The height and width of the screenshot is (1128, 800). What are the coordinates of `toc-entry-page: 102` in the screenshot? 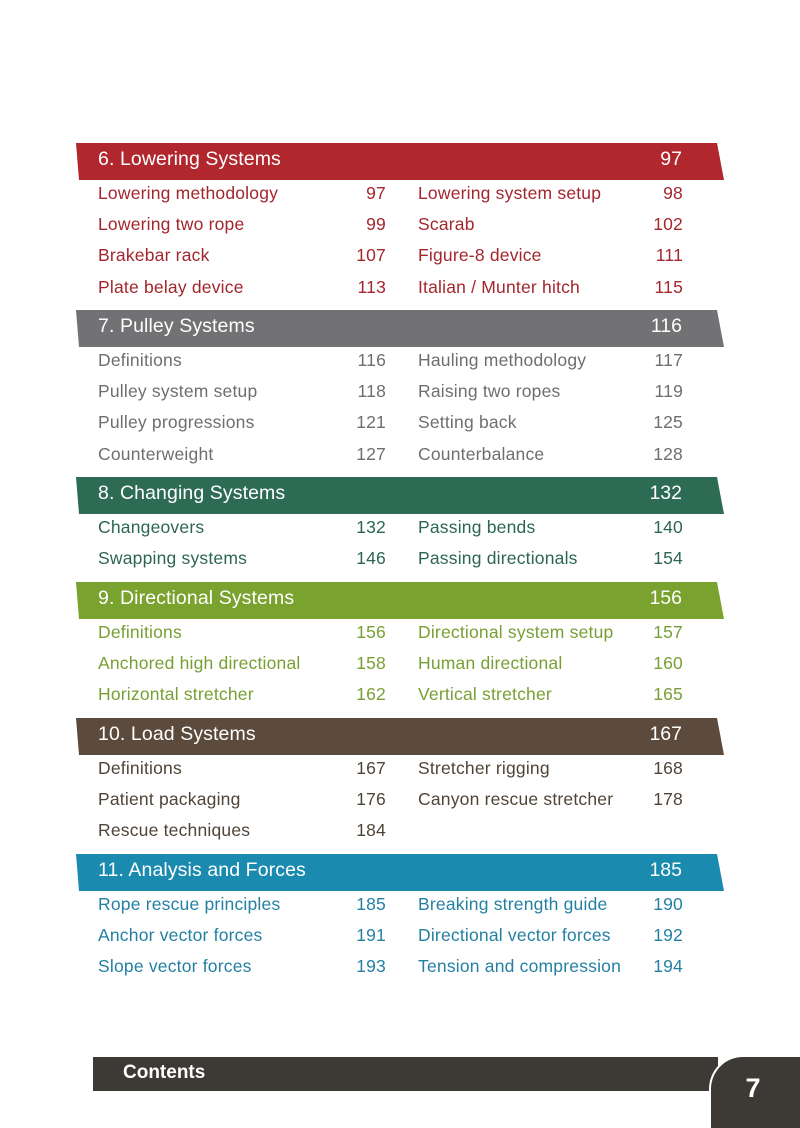 It's located at (668, 224).